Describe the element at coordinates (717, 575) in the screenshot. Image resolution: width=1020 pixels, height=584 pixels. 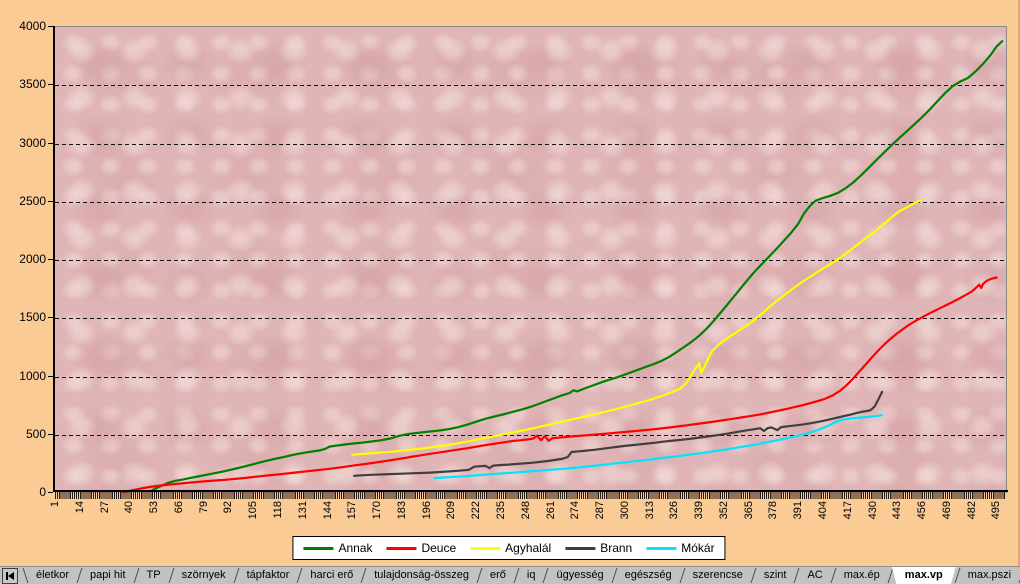
I see `sheet-tab-szerencse: szerencse` at that location.